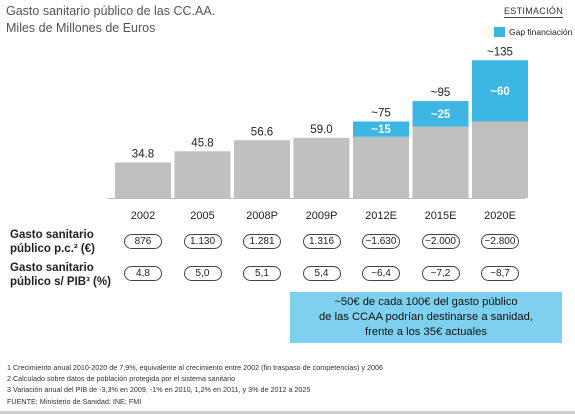  I want to click on bar-gap-2020E, so click(500, 91).